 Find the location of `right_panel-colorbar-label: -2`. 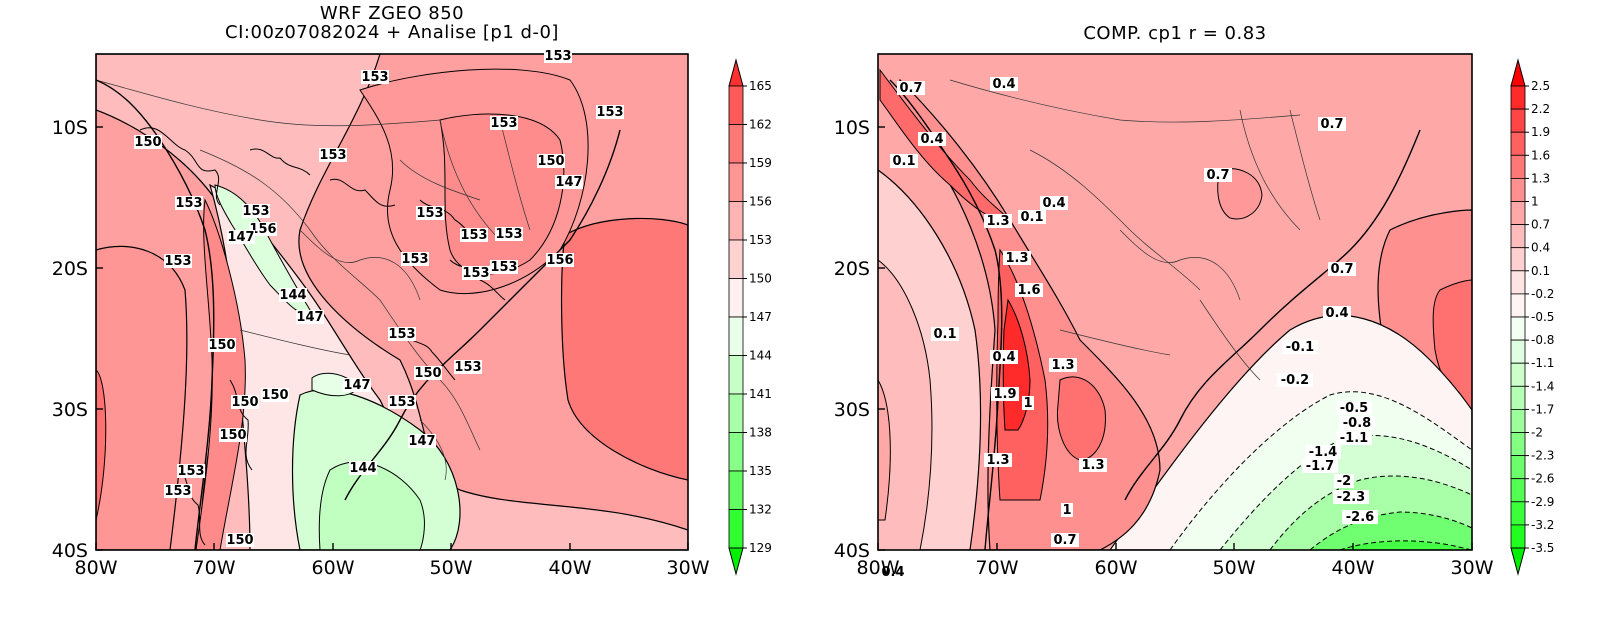

right_panel-colorbar-label: -2 is located at coordinates (1537, 433).